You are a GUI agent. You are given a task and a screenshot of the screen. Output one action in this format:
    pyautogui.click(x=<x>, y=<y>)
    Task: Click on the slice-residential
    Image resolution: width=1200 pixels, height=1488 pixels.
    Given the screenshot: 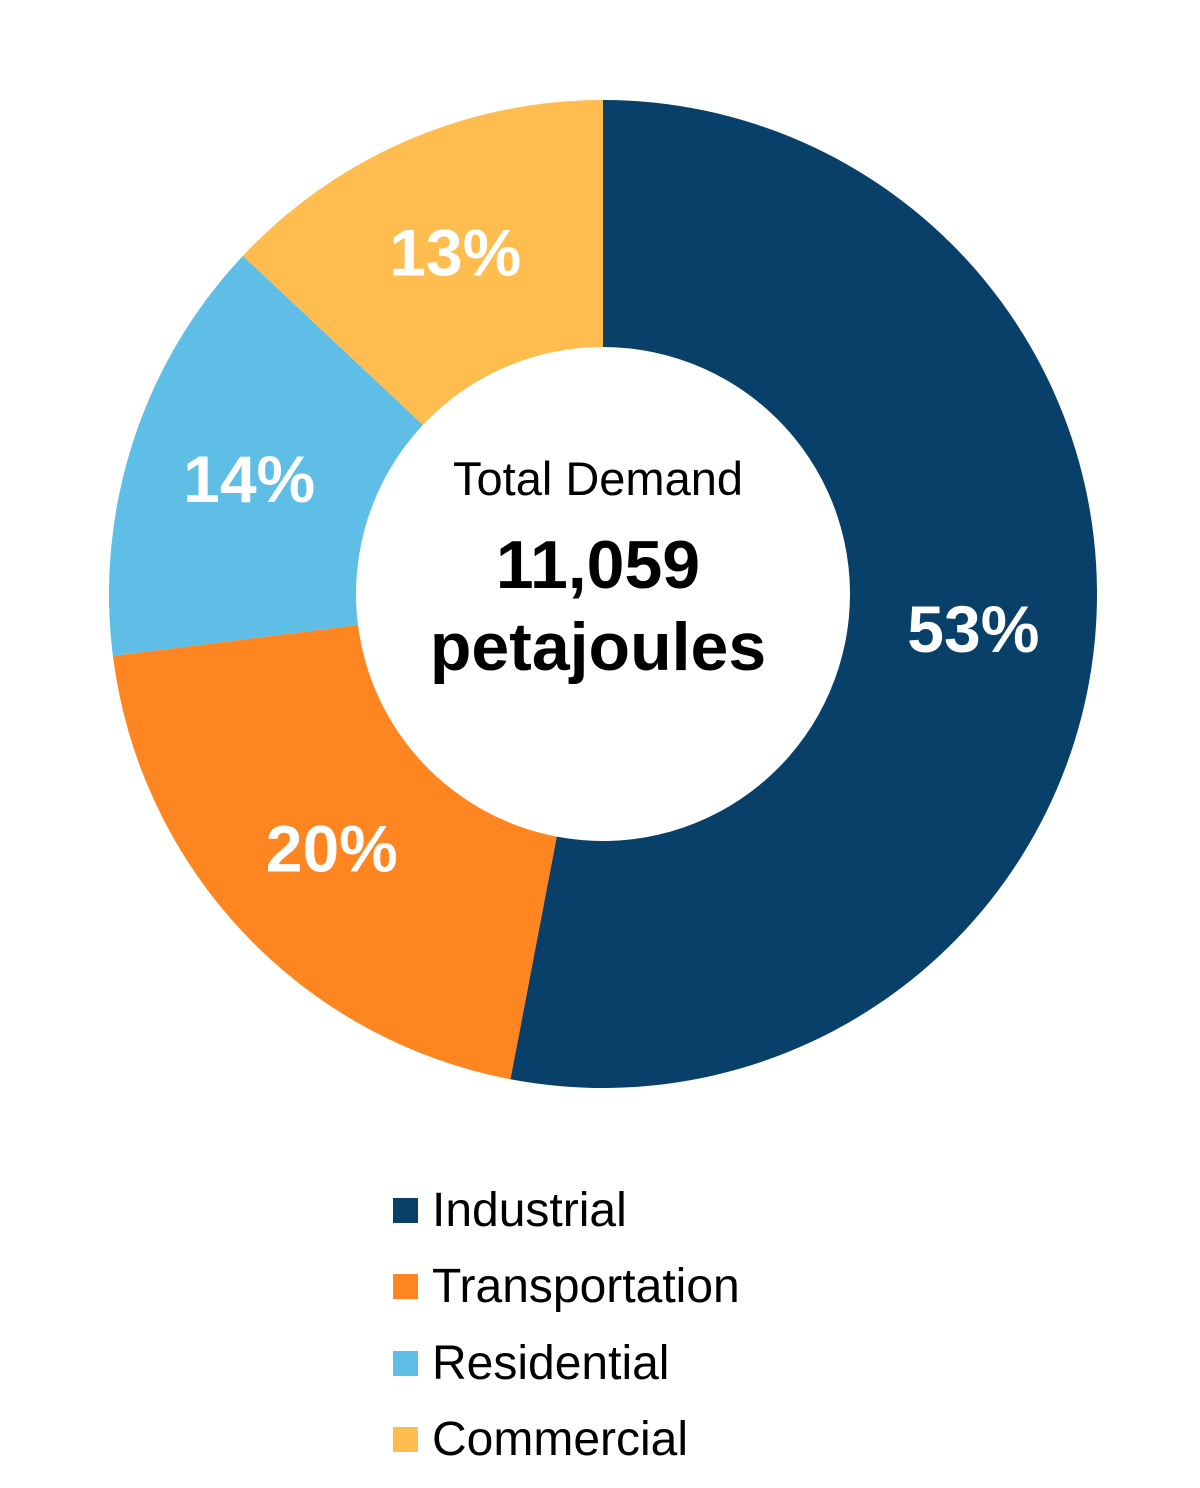 What is the action you would take?
    pyautogui.click(x=266, y=455)
    